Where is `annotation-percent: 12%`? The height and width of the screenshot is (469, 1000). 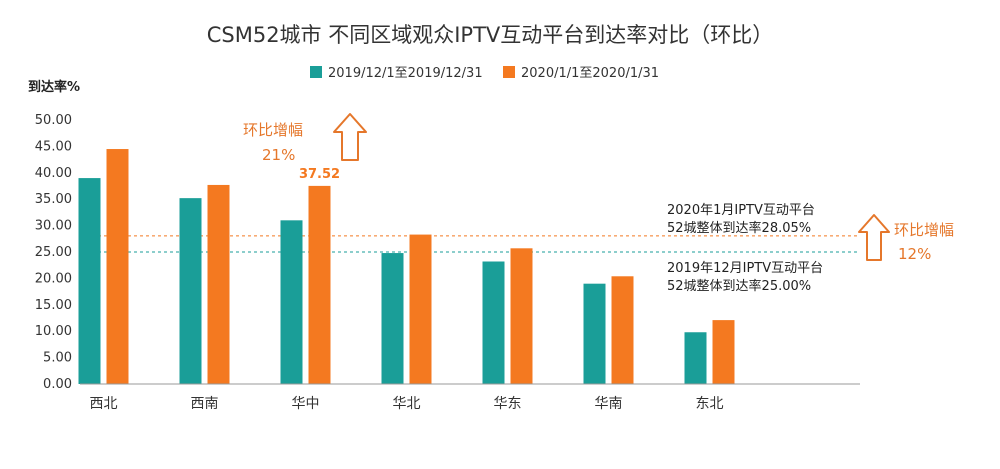 annotation-percent: 12% is located at coordinates (914, 254).